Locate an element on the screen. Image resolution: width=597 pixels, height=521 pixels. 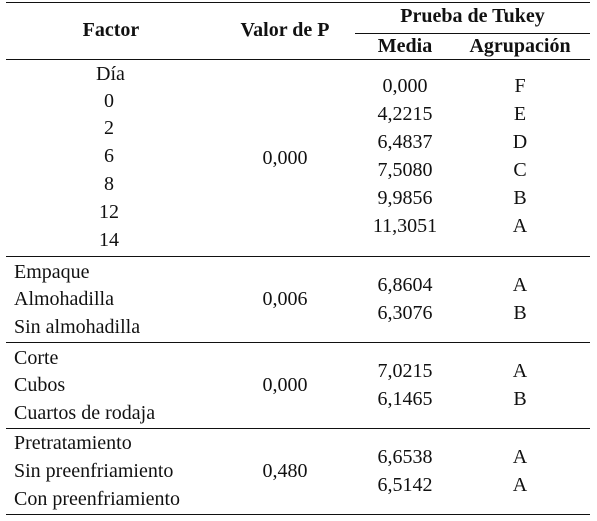
header-agrupacion: Agrupación is located at coordinates (520, 46).